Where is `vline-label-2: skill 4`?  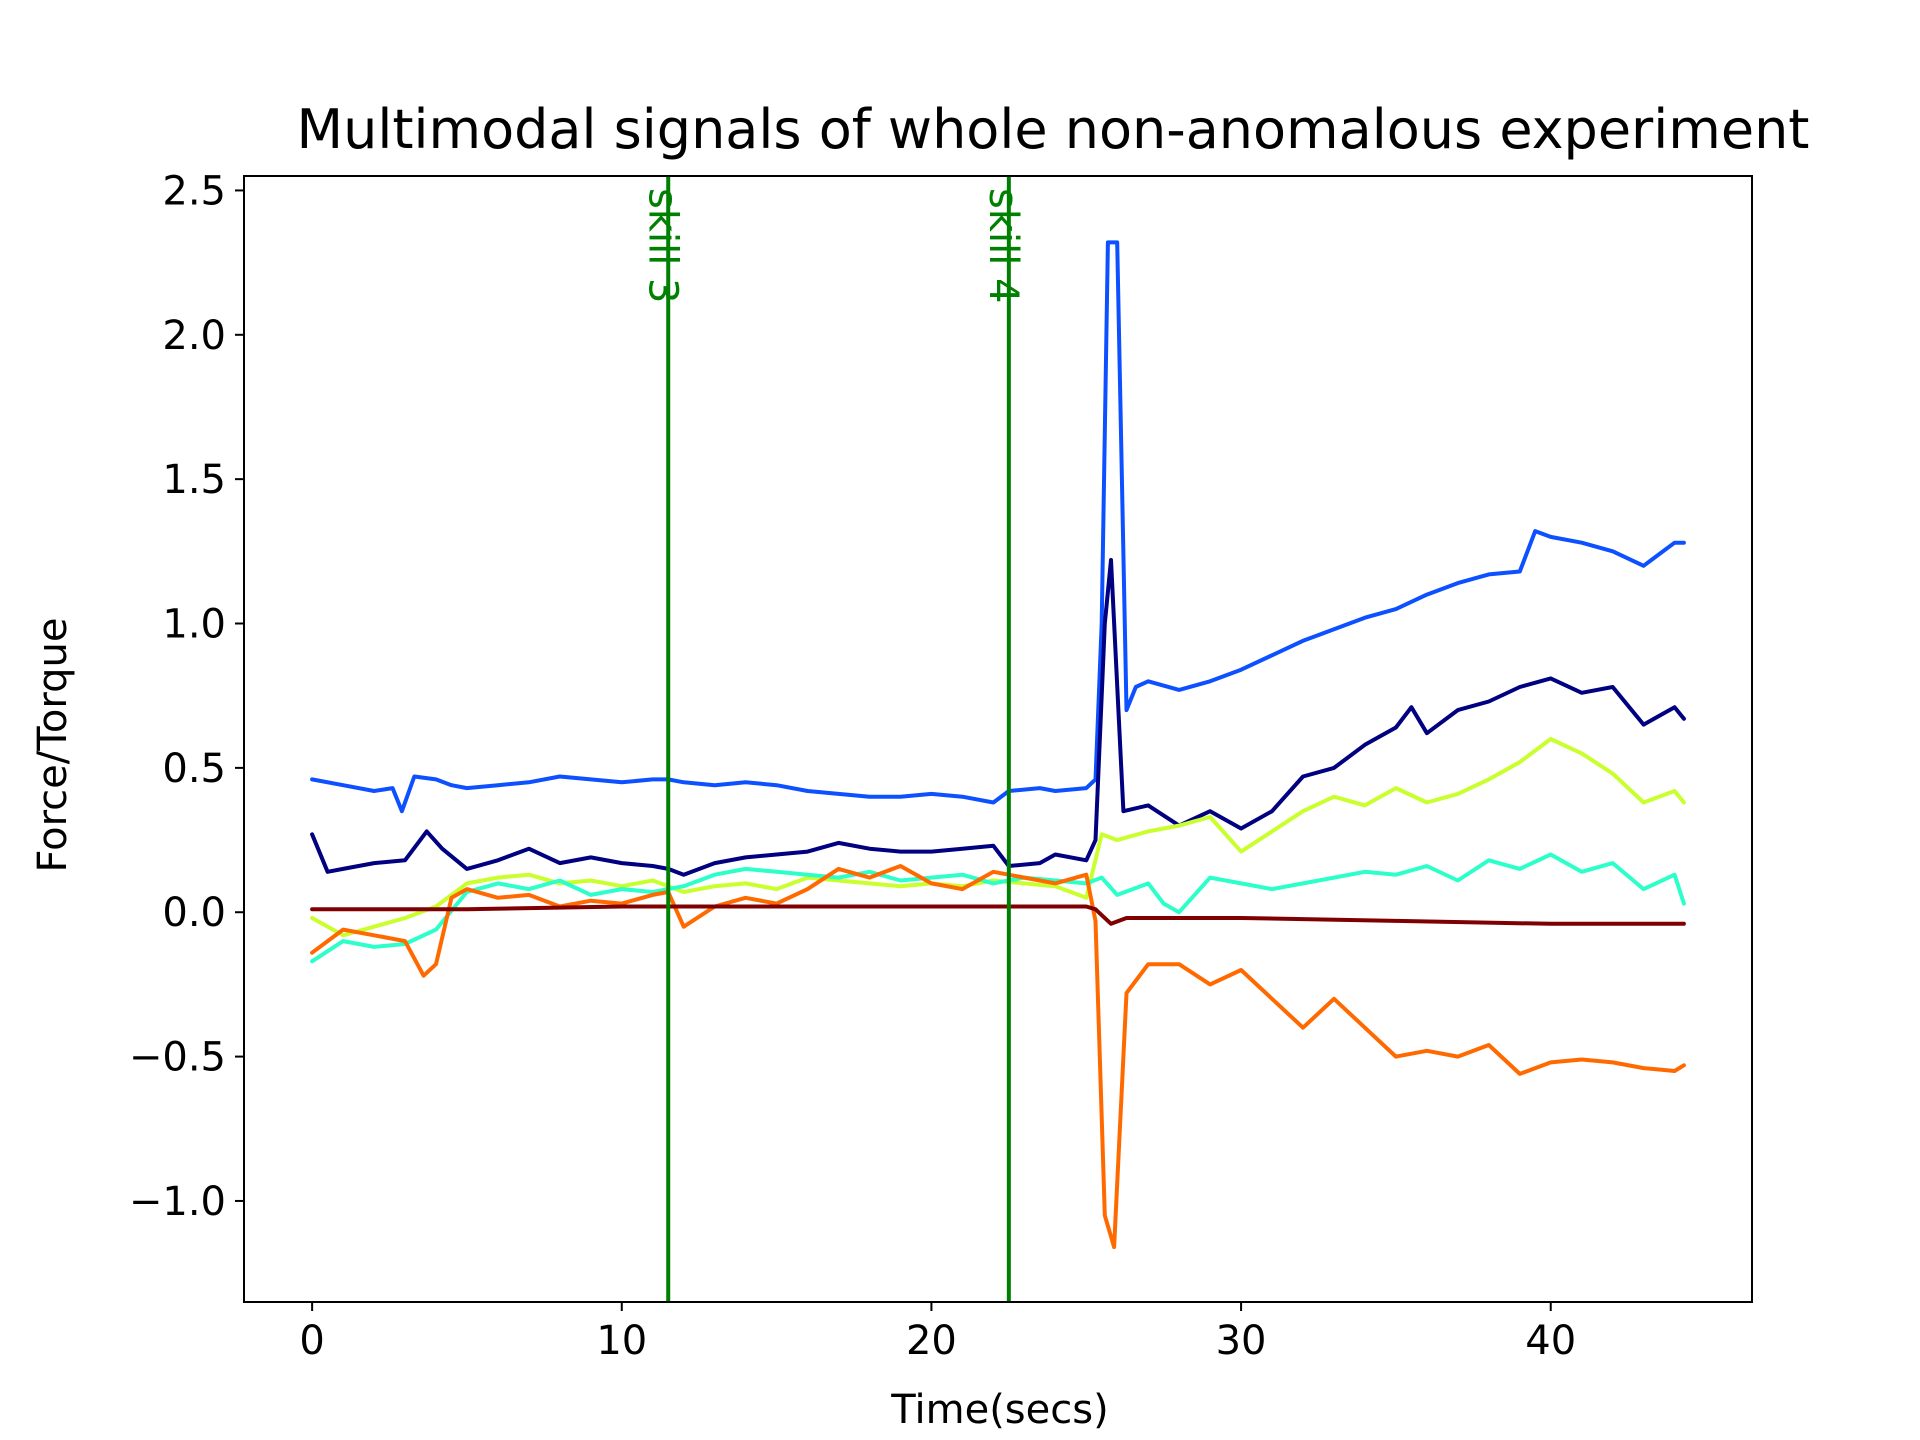 vline-label-2: skill 4 is located at coordinates (1003, 246).